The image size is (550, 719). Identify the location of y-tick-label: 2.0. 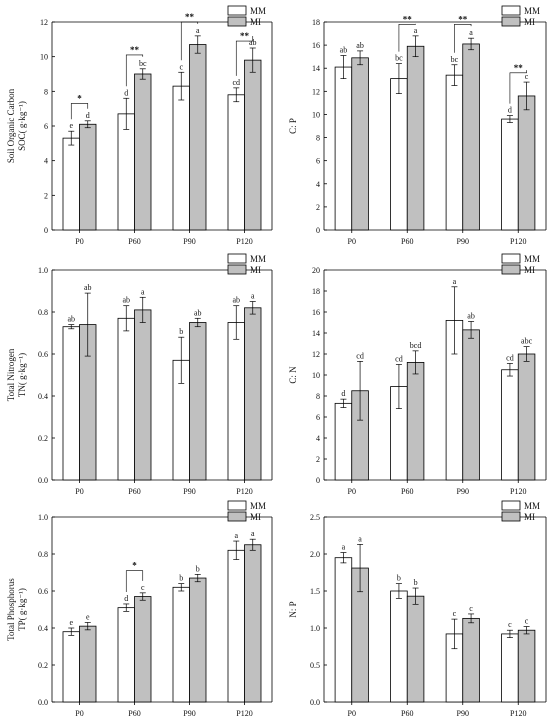
(315, 554).